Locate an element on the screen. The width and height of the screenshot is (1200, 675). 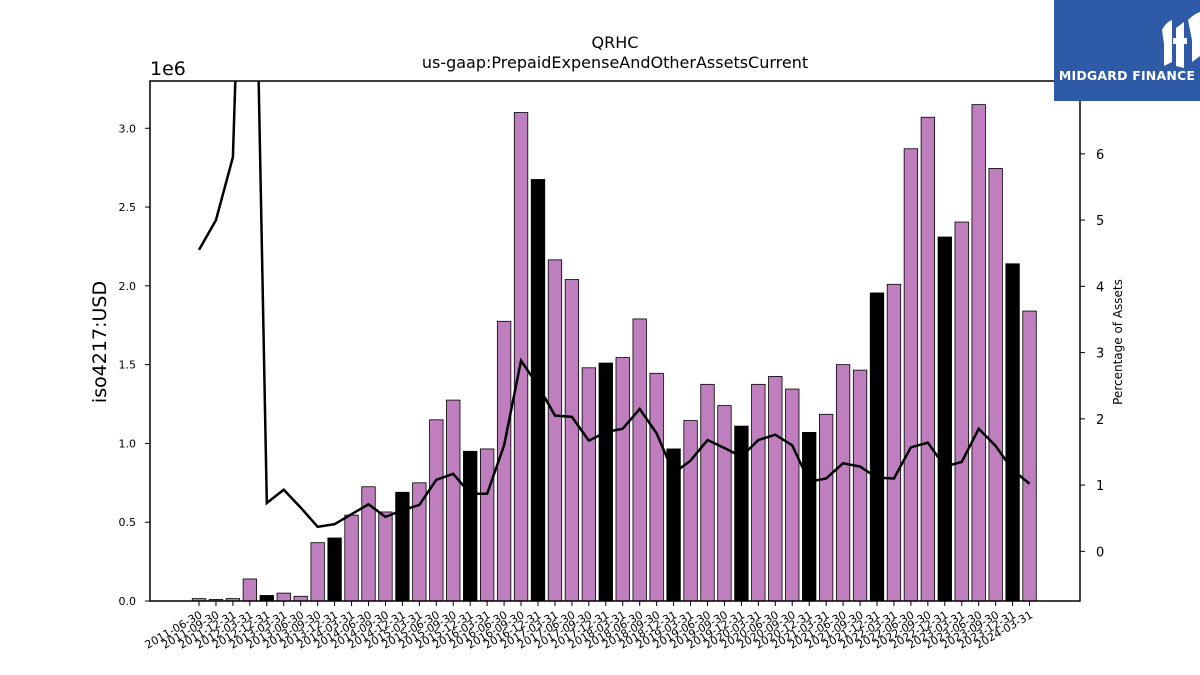
y-axis-label: iso4217:USD is located at coordinates (100, 342).